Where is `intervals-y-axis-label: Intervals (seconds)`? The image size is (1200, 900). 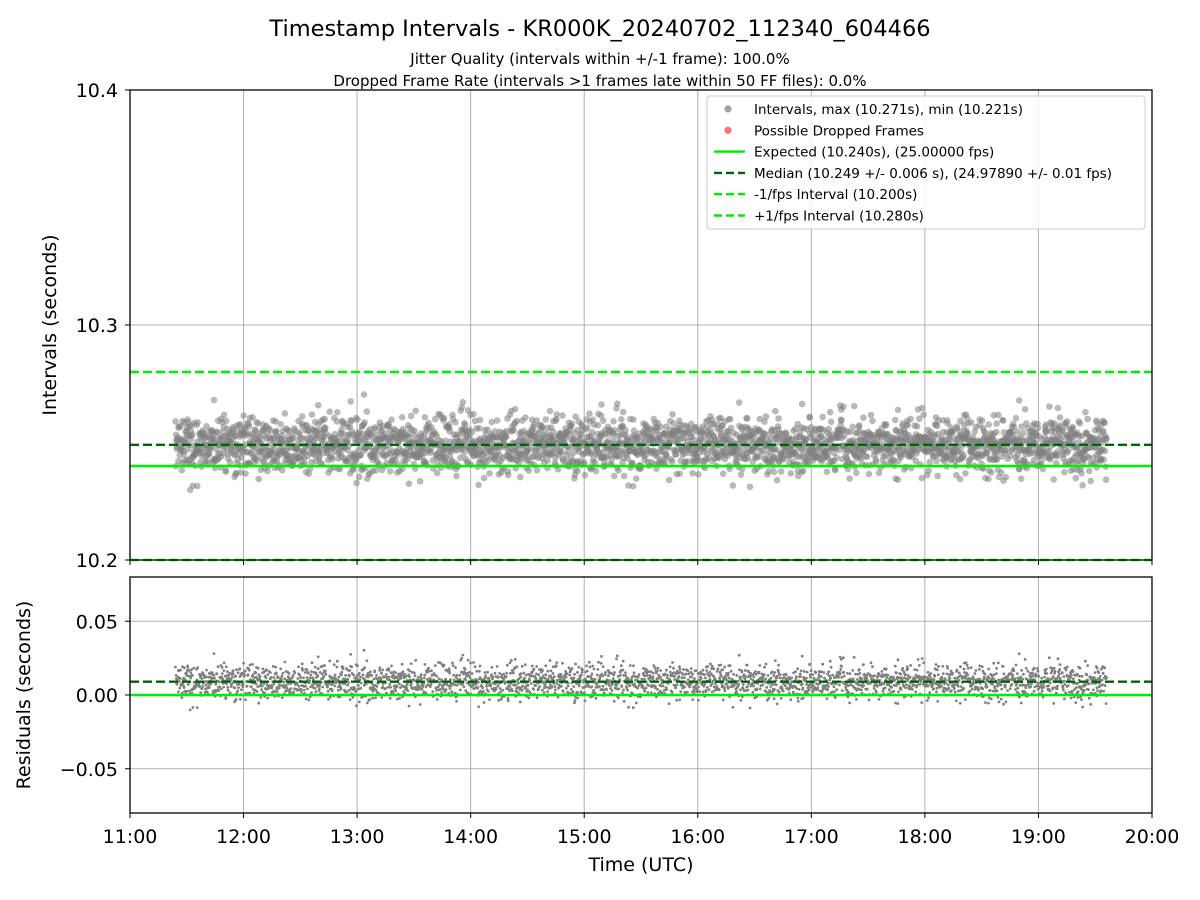 intervals-y-axis-label: Intervals (seconds) is located at coordinates (50, 324).